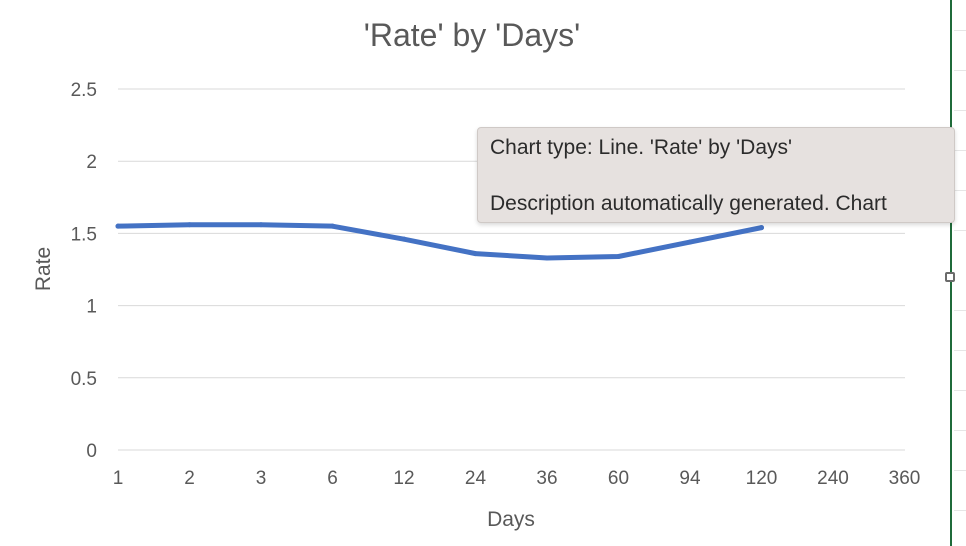  Describe the element at coordinates (91, 451) in the screenshot. I see `y-tick-label: 0` at that location.